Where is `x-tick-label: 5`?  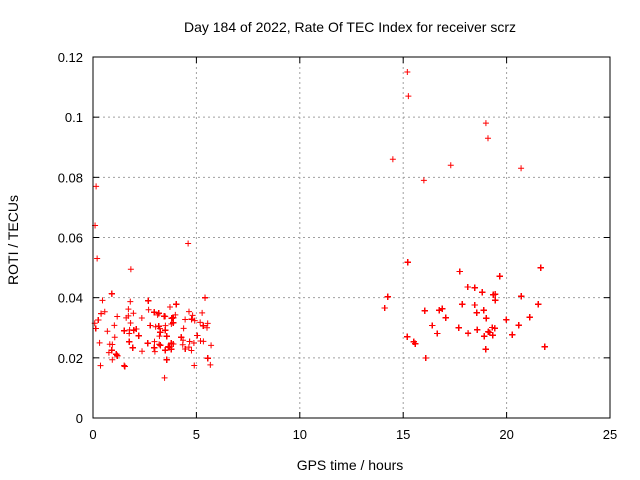
x-tick-label: 5 is located at coordinates (196, 434).